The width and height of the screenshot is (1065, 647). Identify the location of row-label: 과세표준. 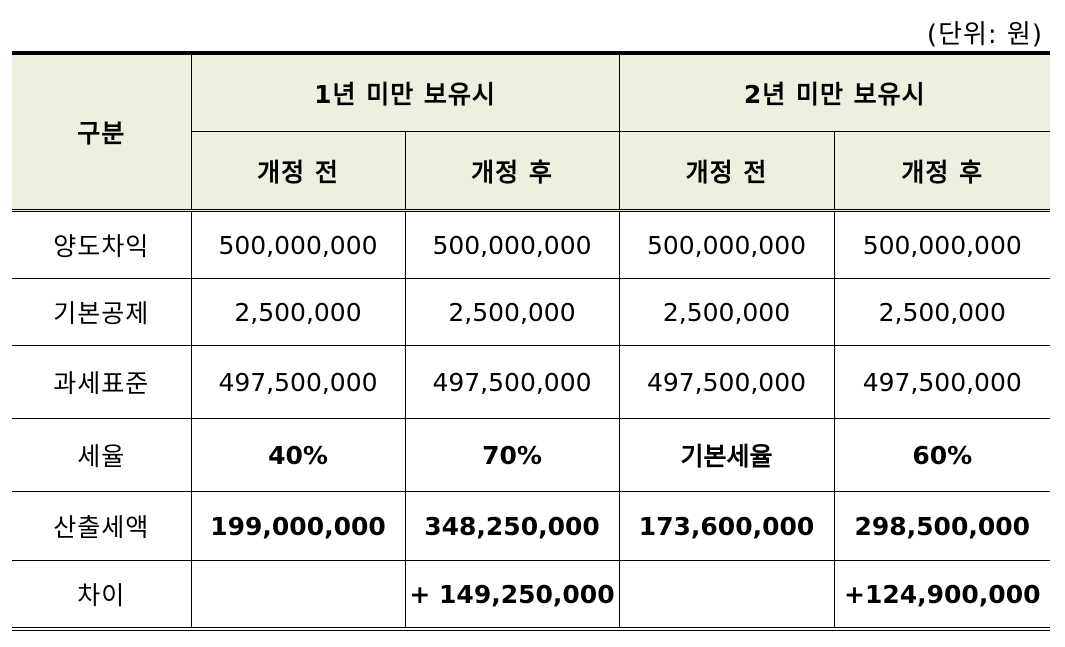
(102, 382).